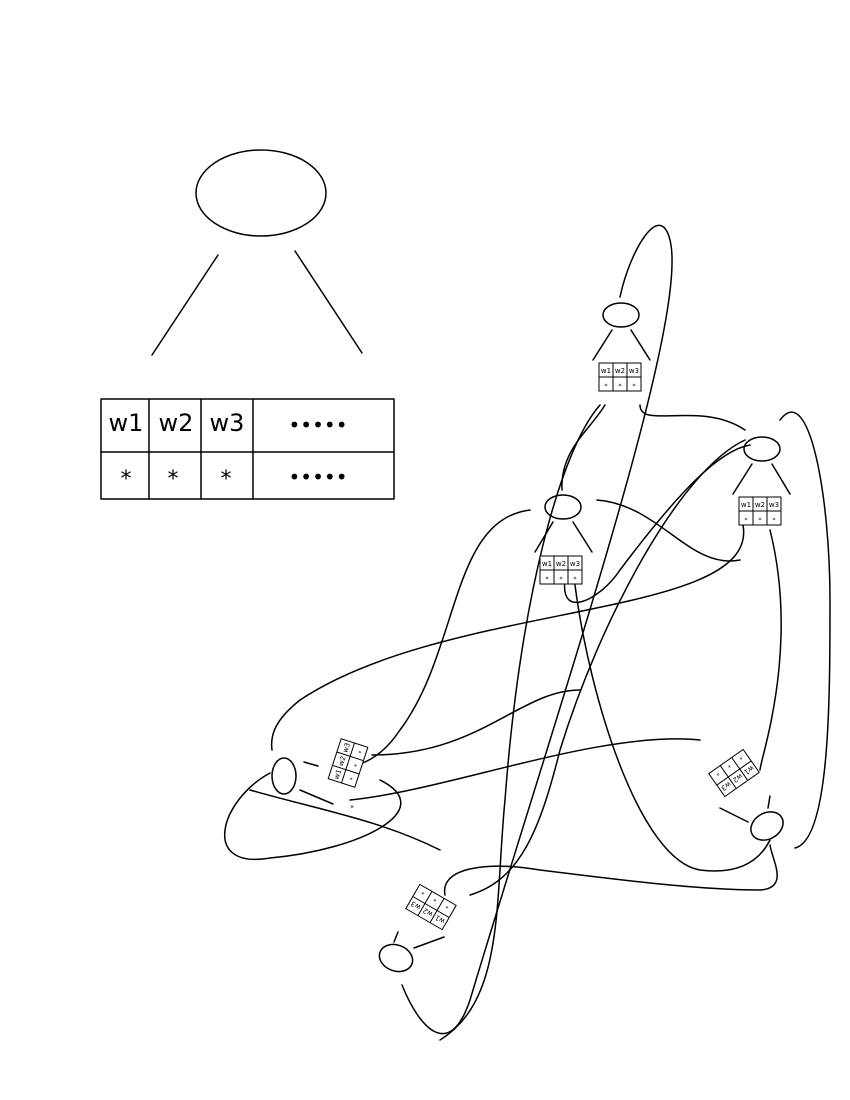 The image size is (850, 1100). What do you see at coordinates (126, 423) in the screenshot?
I see `legend-header-w1: w1` at bounding box center [126, 423].